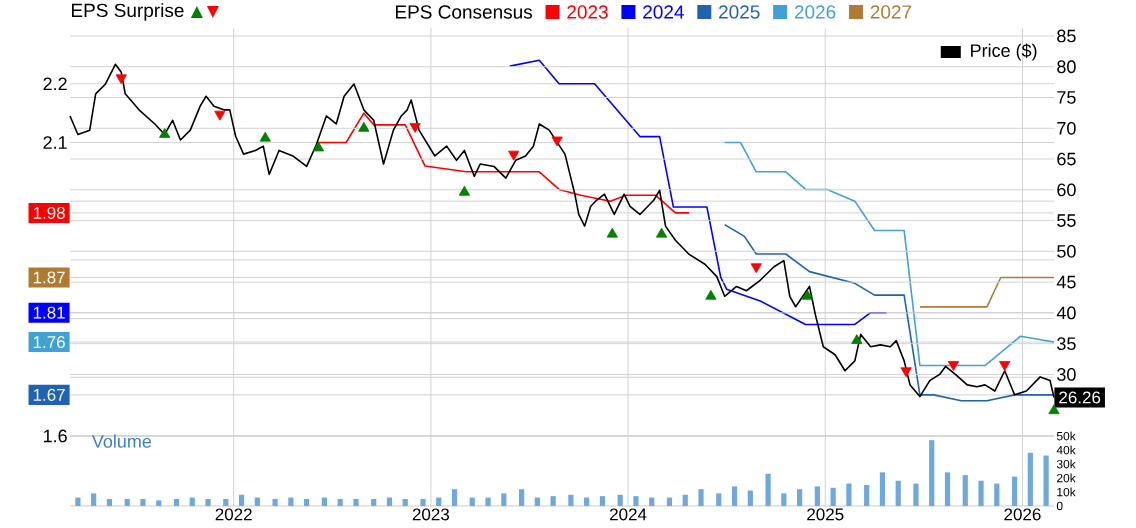 The image size is (1136, 528). I want to click on y-tick-label: 1.67, so click(49, 394).